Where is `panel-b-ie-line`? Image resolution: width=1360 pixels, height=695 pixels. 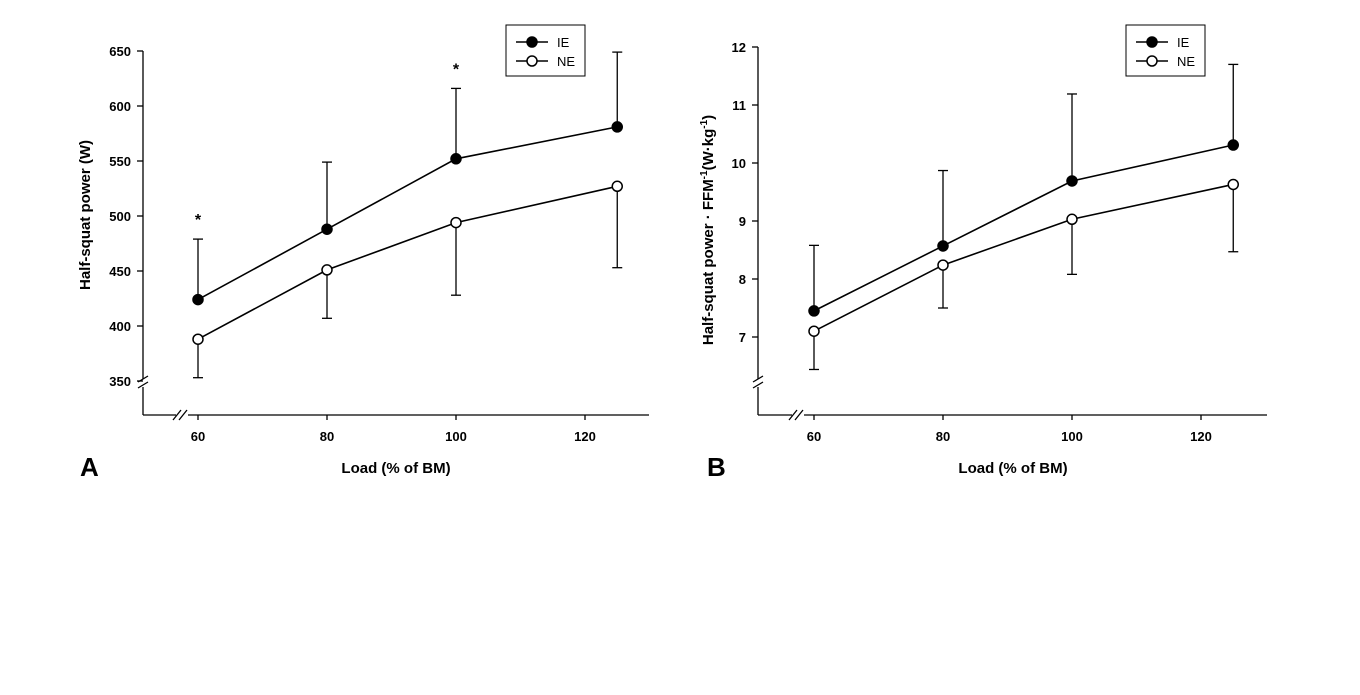
panel-b-ie-line is located at coordinates (1023, 228).